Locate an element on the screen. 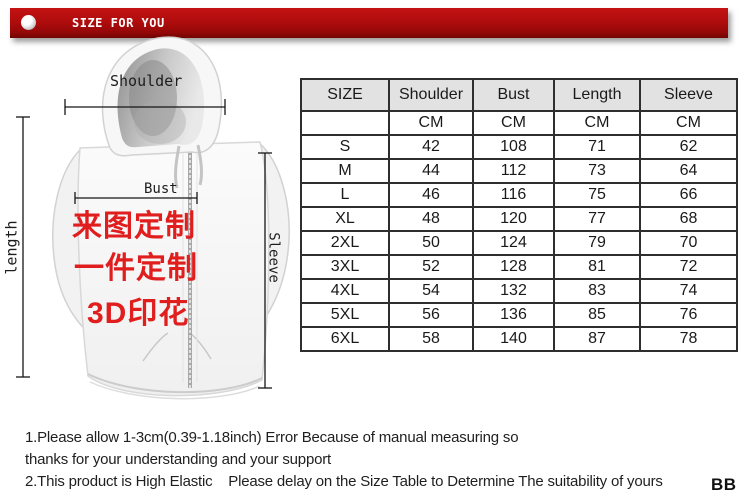 This screenshot has height=500, width=750. table-cell: 72 is located at coordinates (688, 267).